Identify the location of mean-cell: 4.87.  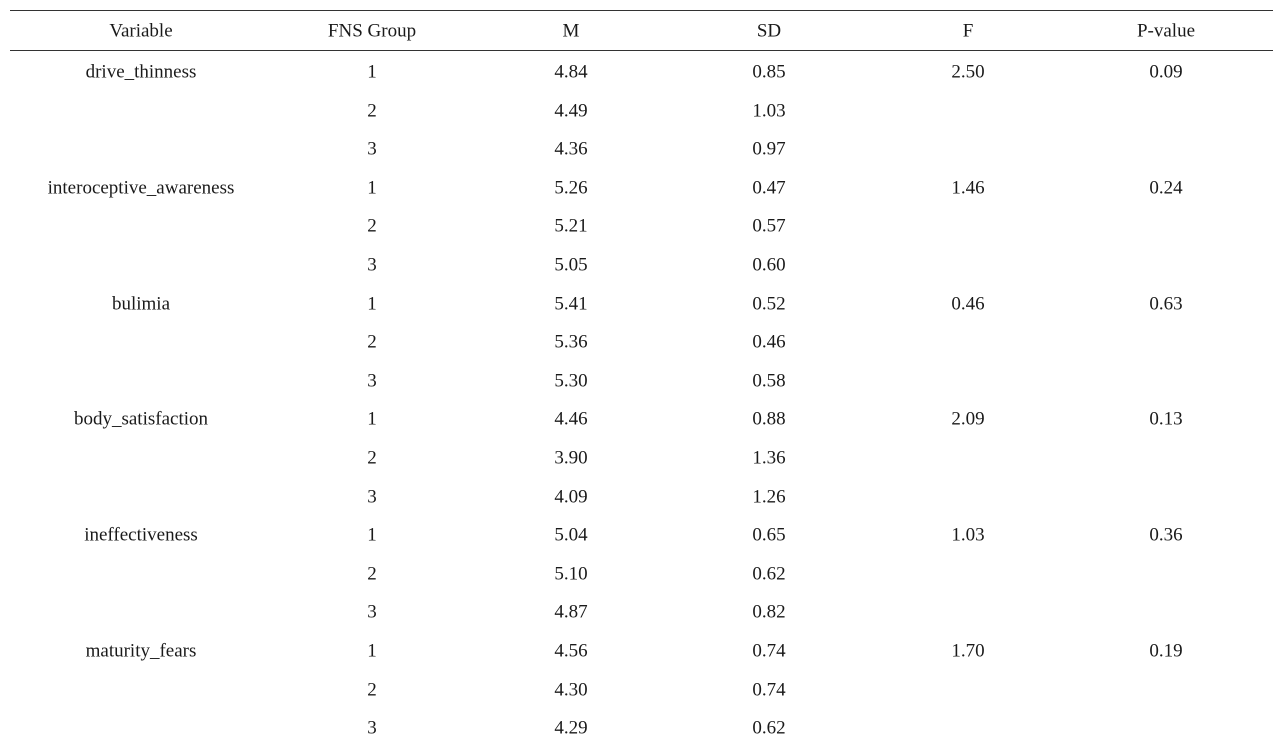
(571, 612).